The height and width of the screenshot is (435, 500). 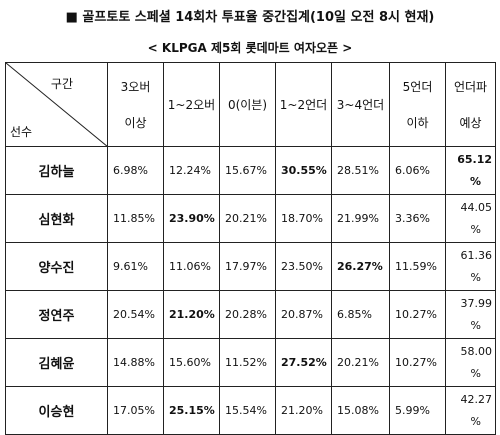 What do you see at coordinates (417, 266) in the screenshot?
I see `rate-cell: 11.59%` at bounding box center [417, 266].